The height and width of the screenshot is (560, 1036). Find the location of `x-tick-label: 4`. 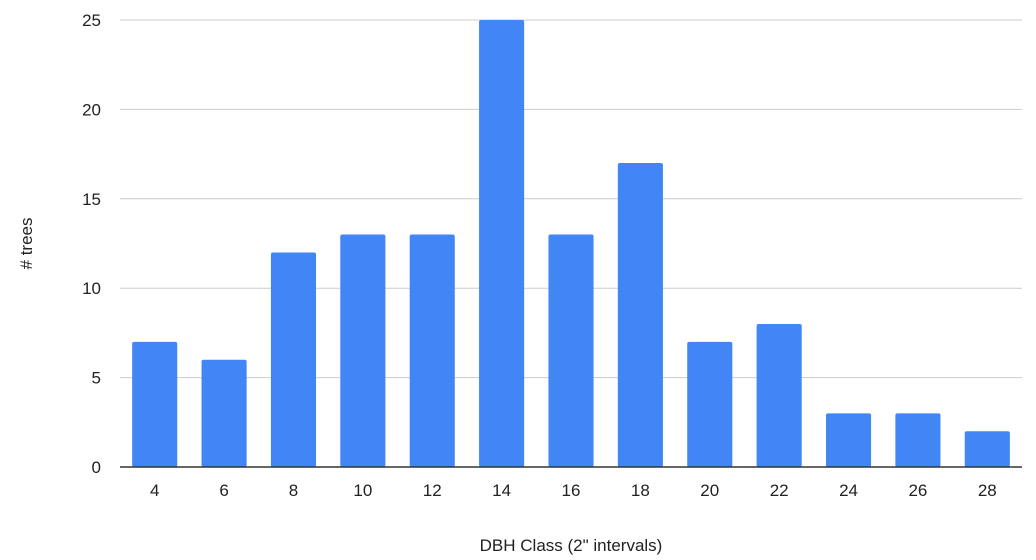

x-tick-label: 4 is located at coordinates (154, 490).